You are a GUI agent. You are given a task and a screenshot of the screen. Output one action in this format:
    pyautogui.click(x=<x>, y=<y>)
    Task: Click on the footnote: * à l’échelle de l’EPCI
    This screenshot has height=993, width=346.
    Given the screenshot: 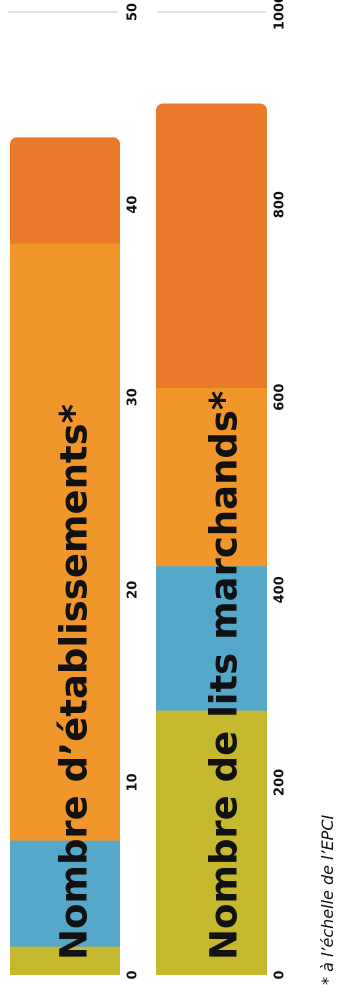 What is the action you would take?
    pyautogui.click(x=327, y=900)
    